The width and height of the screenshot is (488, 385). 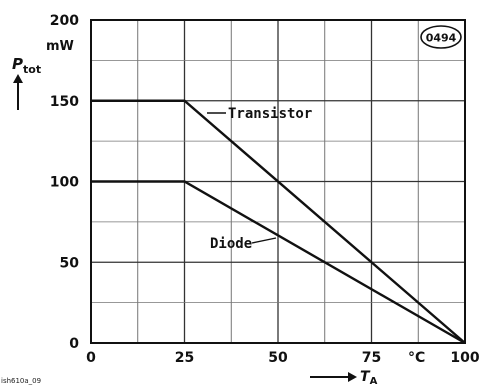 What do you see at coordinates (416, 358) in the screenshot?
I see `x-unit: °C` at bounding box center [416, 358].